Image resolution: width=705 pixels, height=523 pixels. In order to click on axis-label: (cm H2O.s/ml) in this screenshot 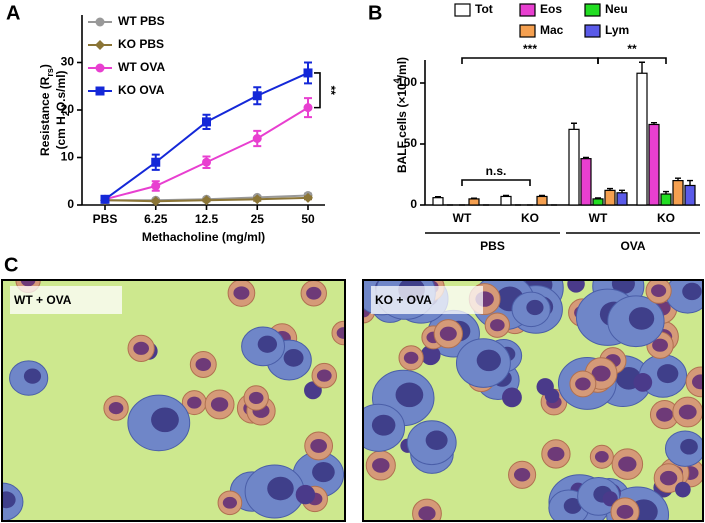, I will do `click(62, 109)`.